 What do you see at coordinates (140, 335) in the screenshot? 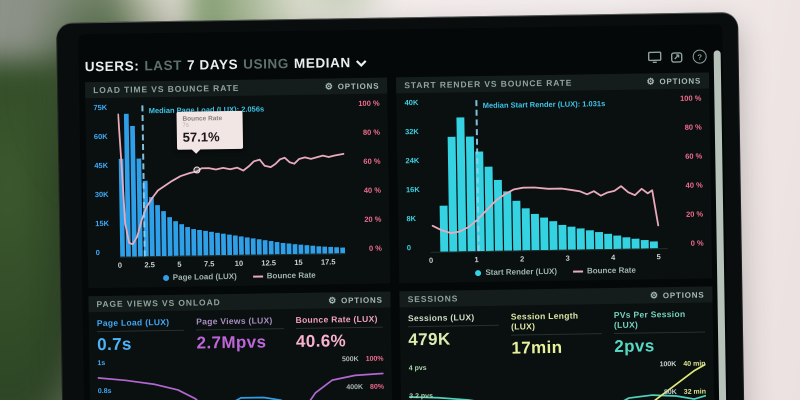
I see `metric-page-load: Page Load (LUX) 0.7s` at bounding box center [140, 335].